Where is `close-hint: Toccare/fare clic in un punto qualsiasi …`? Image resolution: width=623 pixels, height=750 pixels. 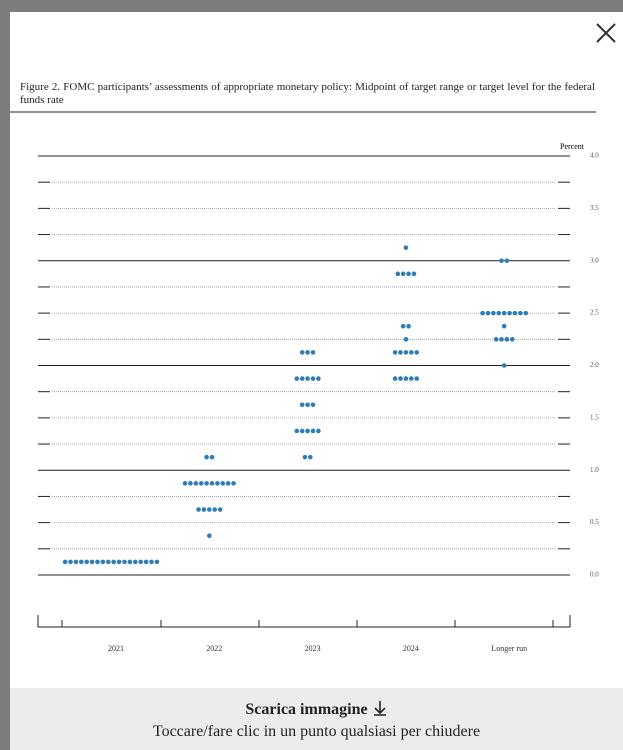
close-hint: Toccare/fare clic in un punto qualsiasi … is located at coordinates (316, 731).